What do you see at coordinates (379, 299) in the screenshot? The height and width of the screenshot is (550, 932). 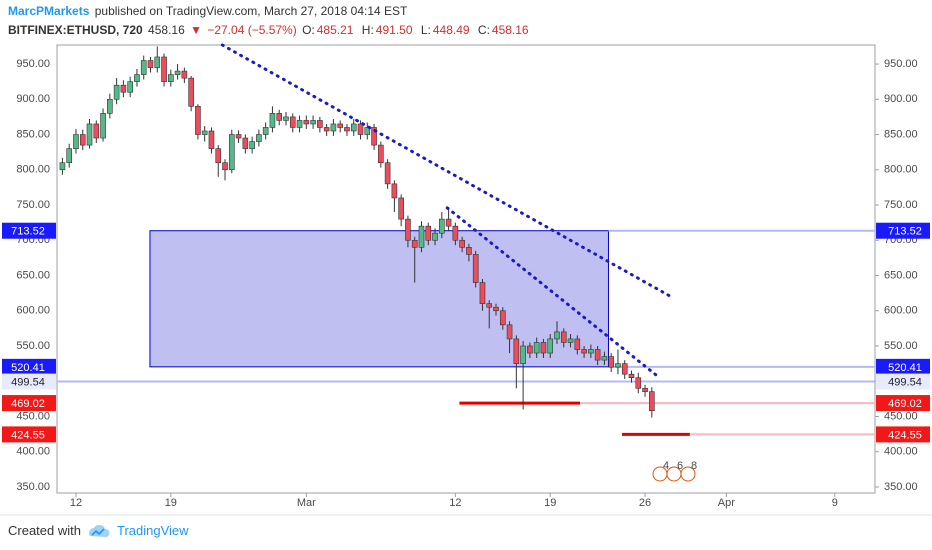 I see `zone-box` at bounding box center [379, 299].